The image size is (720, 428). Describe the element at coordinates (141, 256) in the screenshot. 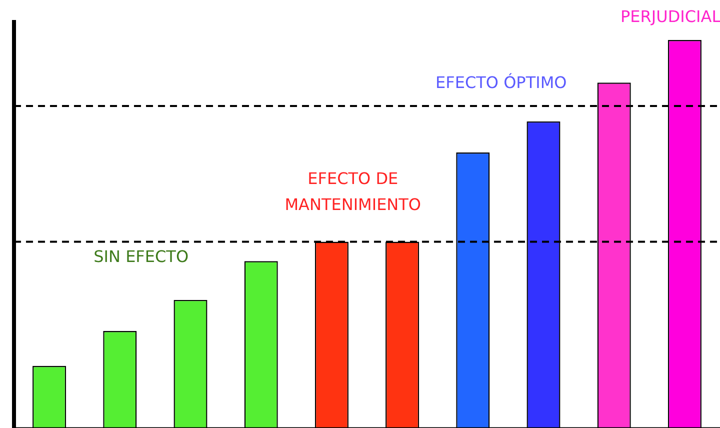

I see `annotation: SIN EFECTO` at that location.